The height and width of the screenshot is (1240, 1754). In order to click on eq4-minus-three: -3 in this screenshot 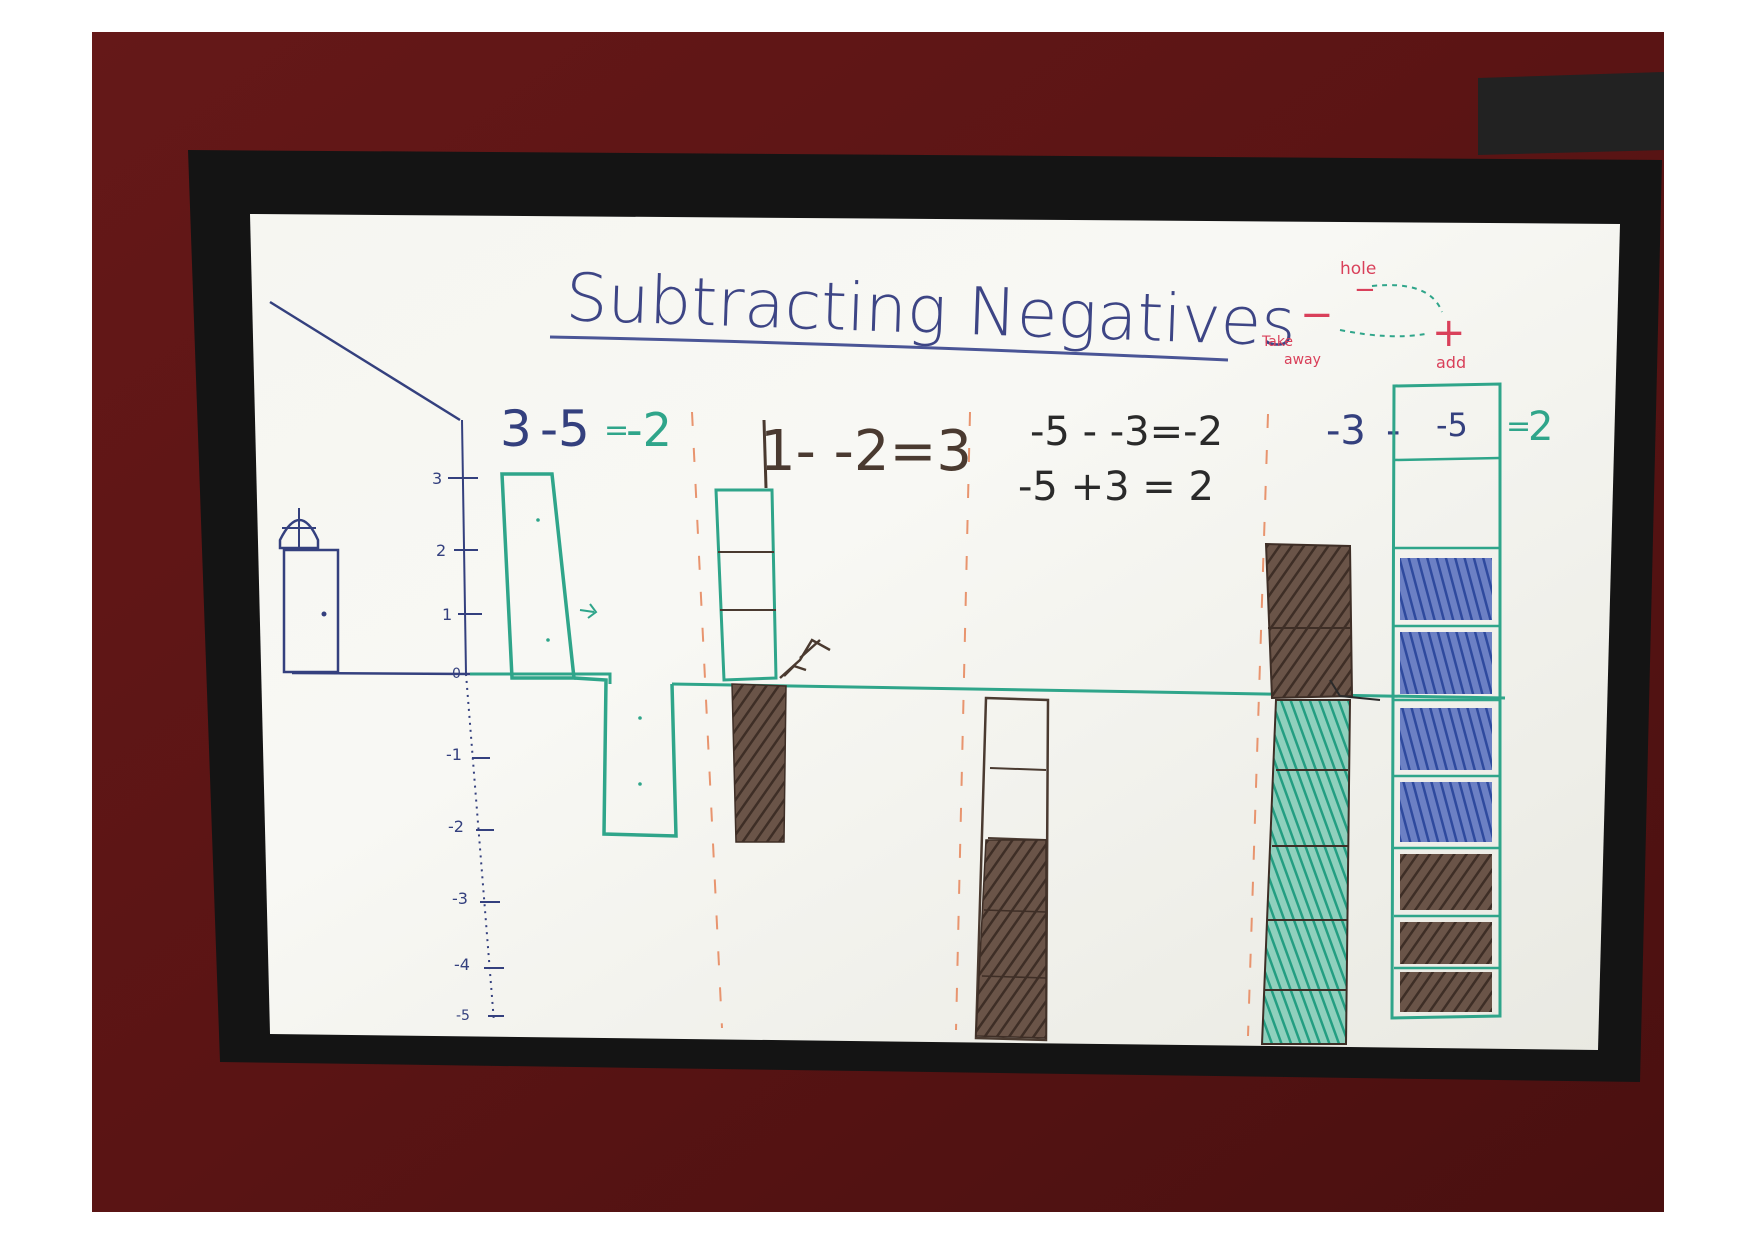, I will do `click(1346, 431)`.